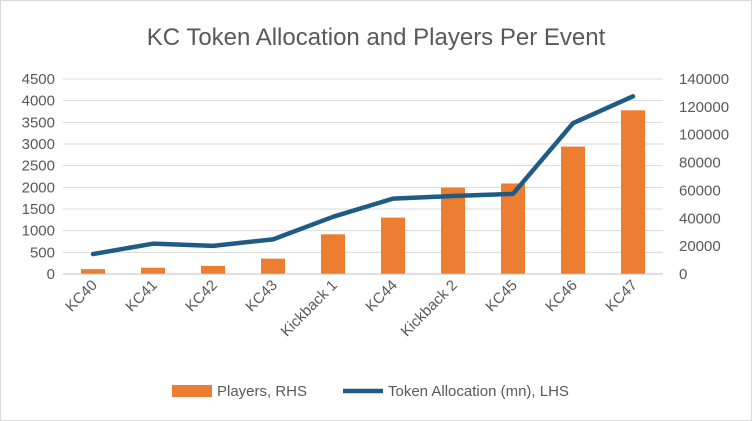 The image size is (752, 421). Describe the element at coordinates (38, 122) in the screenshot. I see `left-tick-label: 3500` at that location.